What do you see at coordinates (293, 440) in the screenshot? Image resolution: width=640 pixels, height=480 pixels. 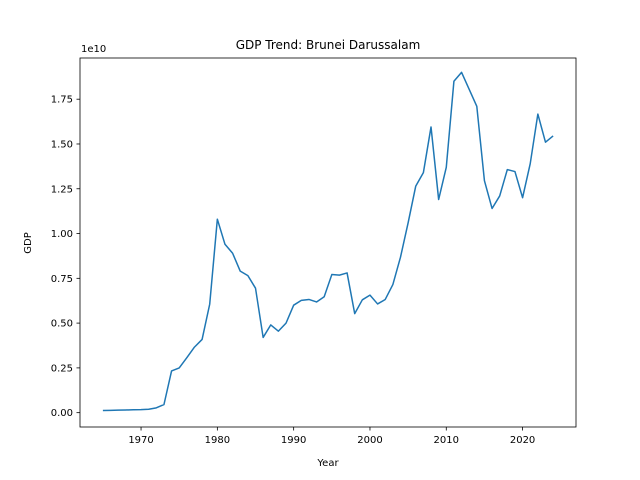 I see `x-tick-label: 1990` at bounding box center [293, 440].